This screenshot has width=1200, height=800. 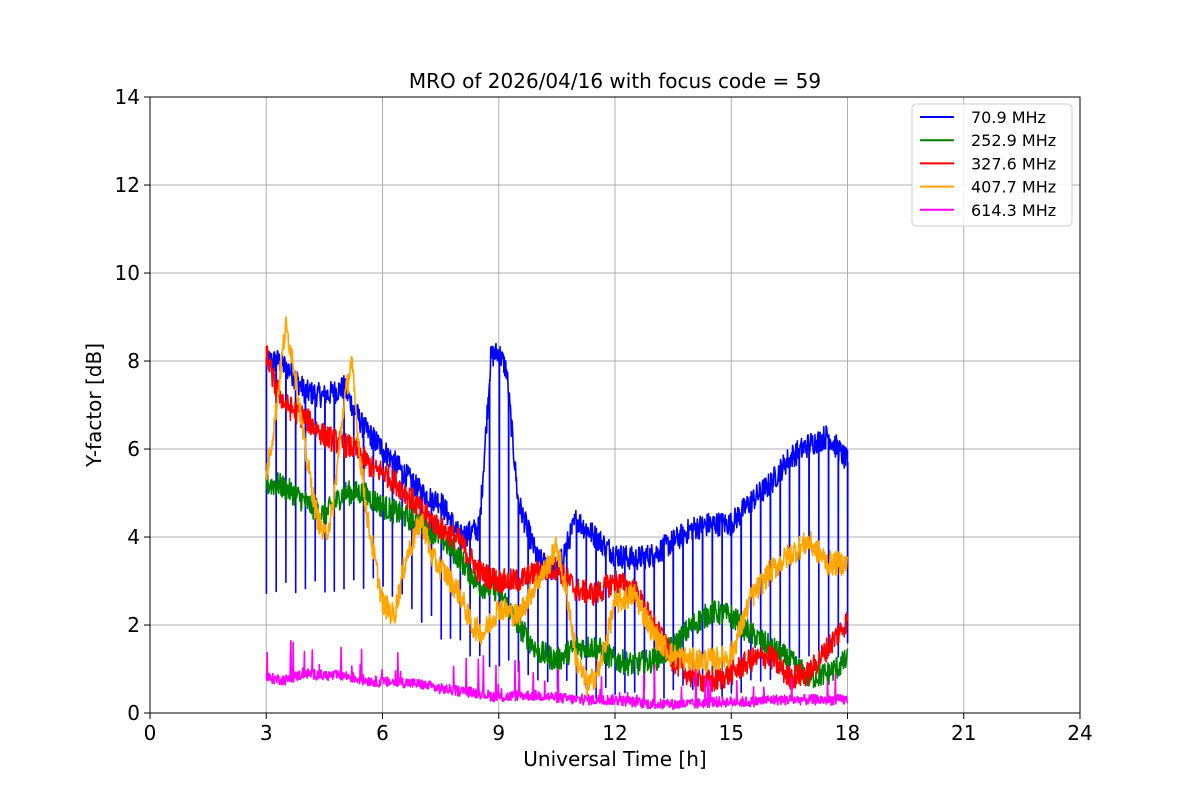 What do you see at coordinates (614, 733) in the screenshot?
I see `x-tick-label: 12` at bounding box center [614, 733].